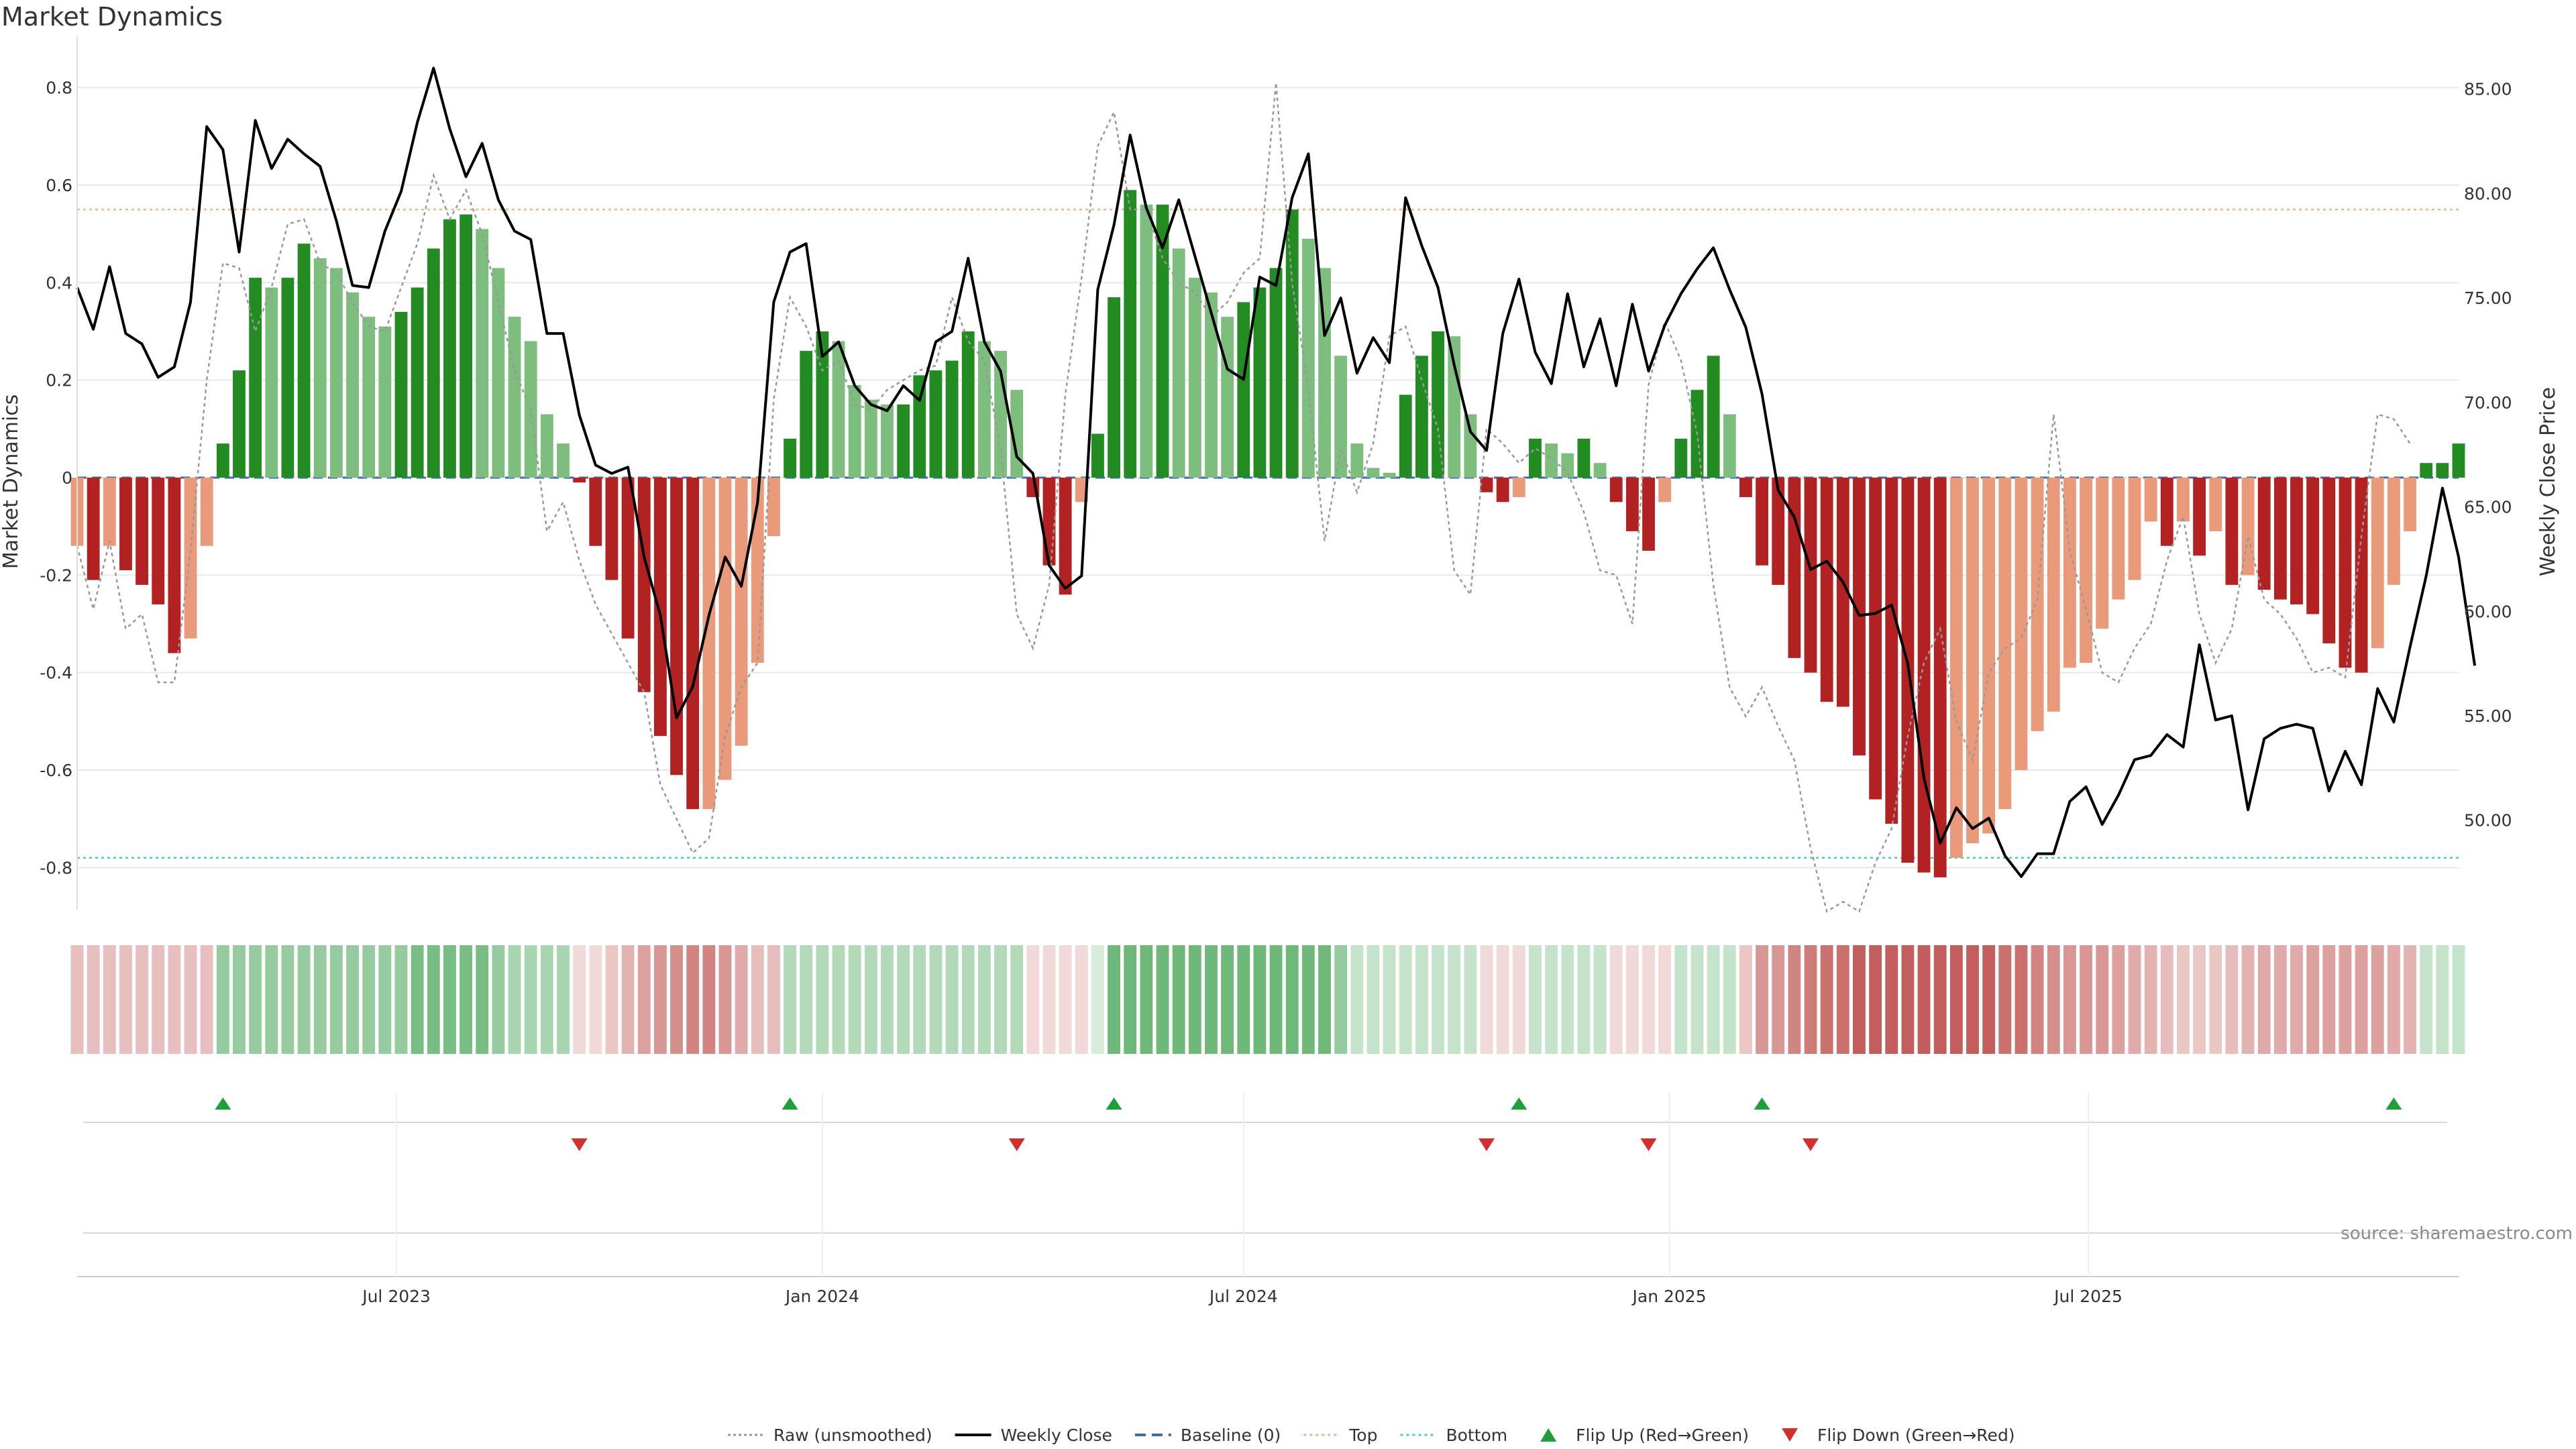  I want to click on x-tick-label: Jul 2024, so click(1243, 1296).